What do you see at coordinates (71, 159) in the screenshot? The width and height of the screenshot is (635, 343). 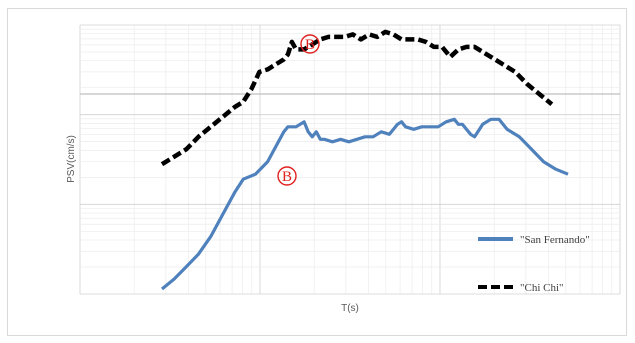 I see `y-axis-label: PSV(cm/s)` at bounding box center [71, 159].